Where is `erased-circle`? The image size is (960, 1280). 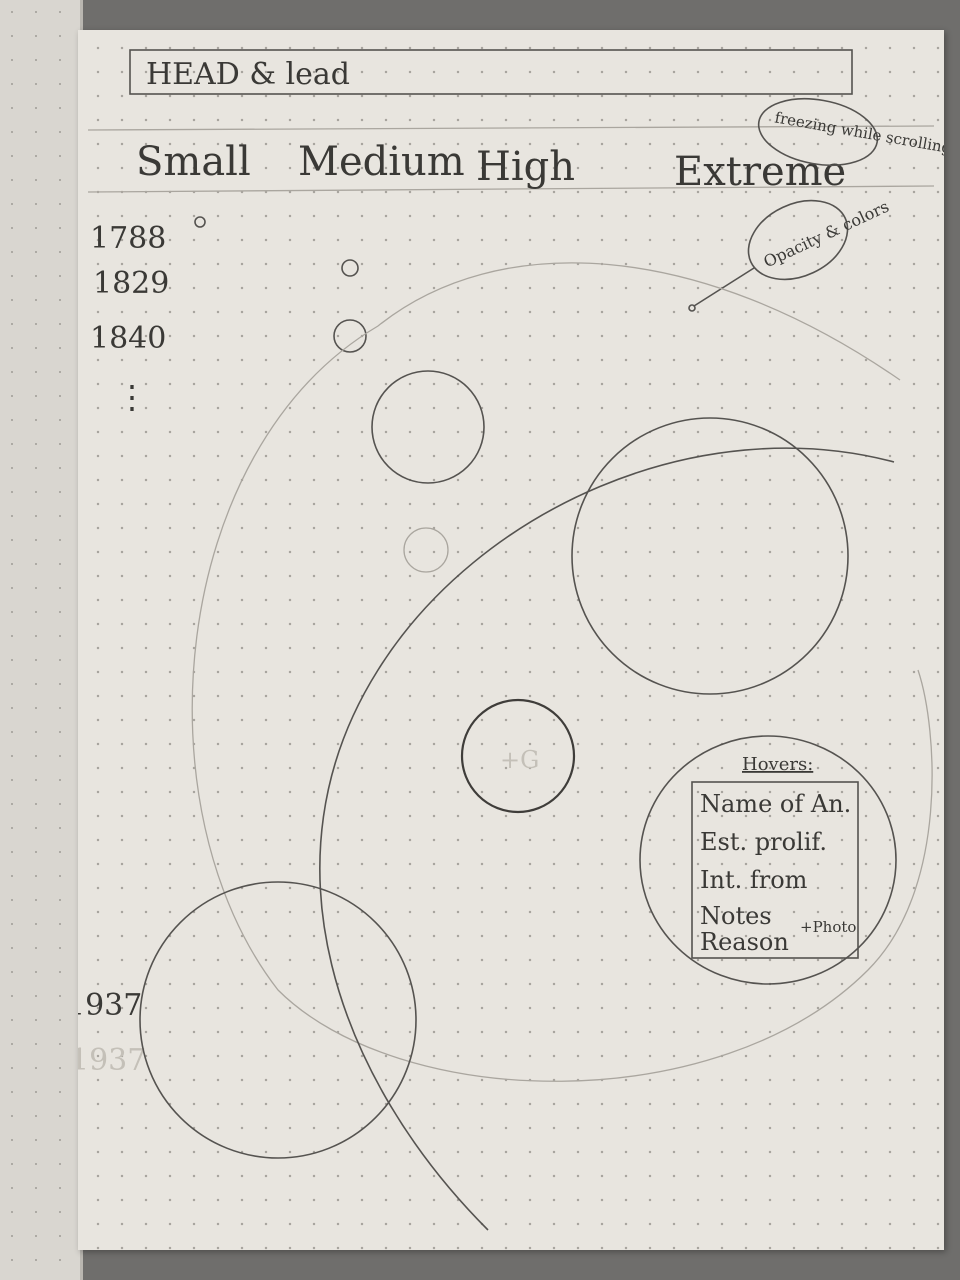 erased-circle is located at coordinates (426, 550).